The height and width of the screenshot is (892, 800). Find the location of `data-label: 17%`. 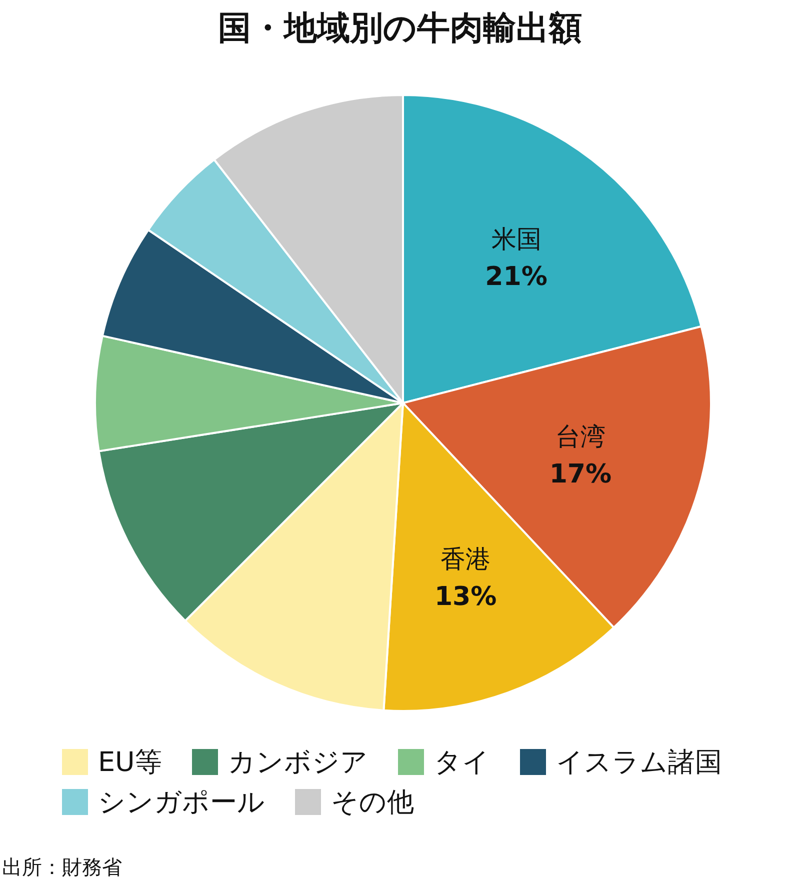

data-label: 17% is located at coordinates (580, 475).